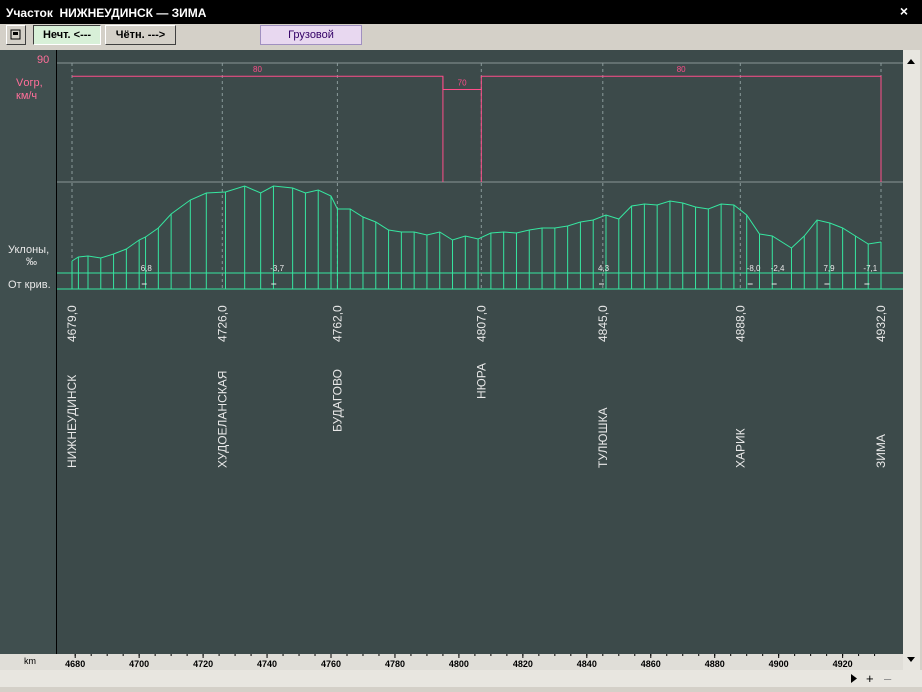  I want to click on scroll-up-icon, so click(911, 61).